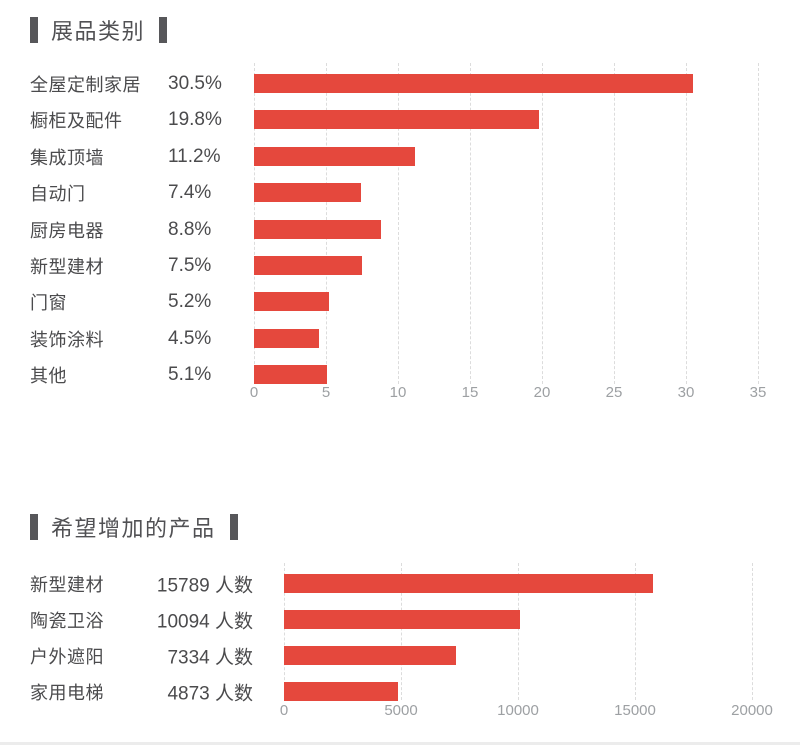 The width and height of the screenshot is (800, 745). What do you see at coordinates (400, 265) in the screenshot?
I see `chart-row: 新型建材 7.5%` at bounding box center [400, 265].